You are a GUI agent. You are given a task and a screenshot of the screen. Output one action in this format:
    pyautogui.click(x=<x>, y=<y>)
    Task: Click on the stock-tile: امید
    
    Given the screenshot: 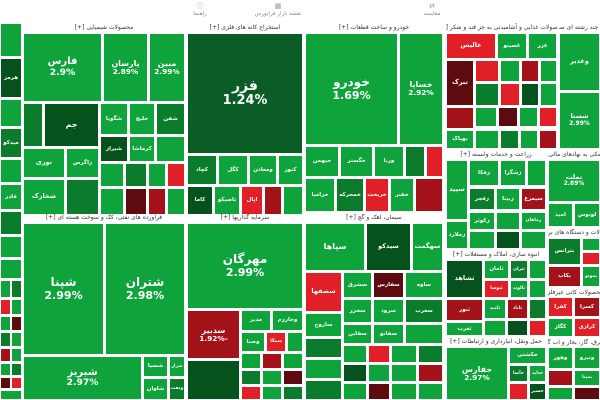 What is the action you would take?
    pyautogui.click(x=560, y=215)
    